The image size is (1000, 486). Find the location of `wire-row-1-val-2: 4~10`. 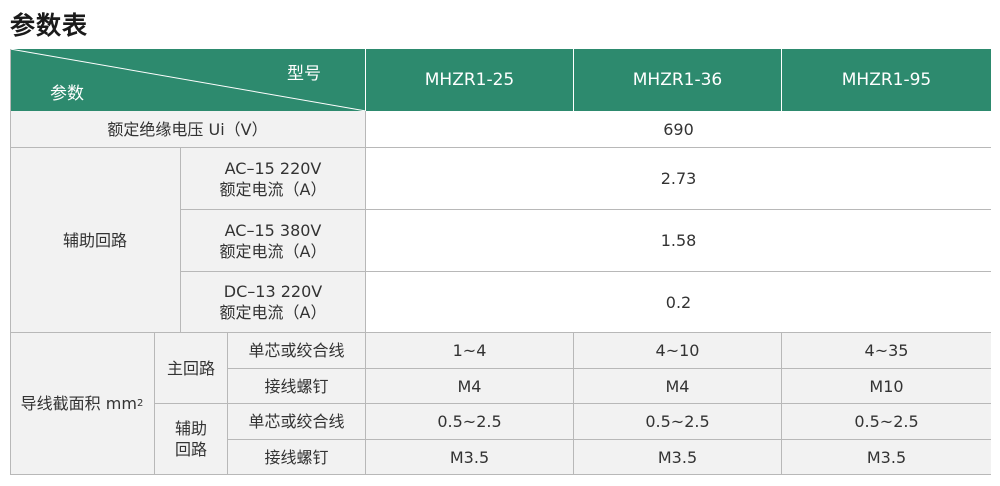

wire-row-1-val-2: 4~10 is located at coordinates (678, 351).